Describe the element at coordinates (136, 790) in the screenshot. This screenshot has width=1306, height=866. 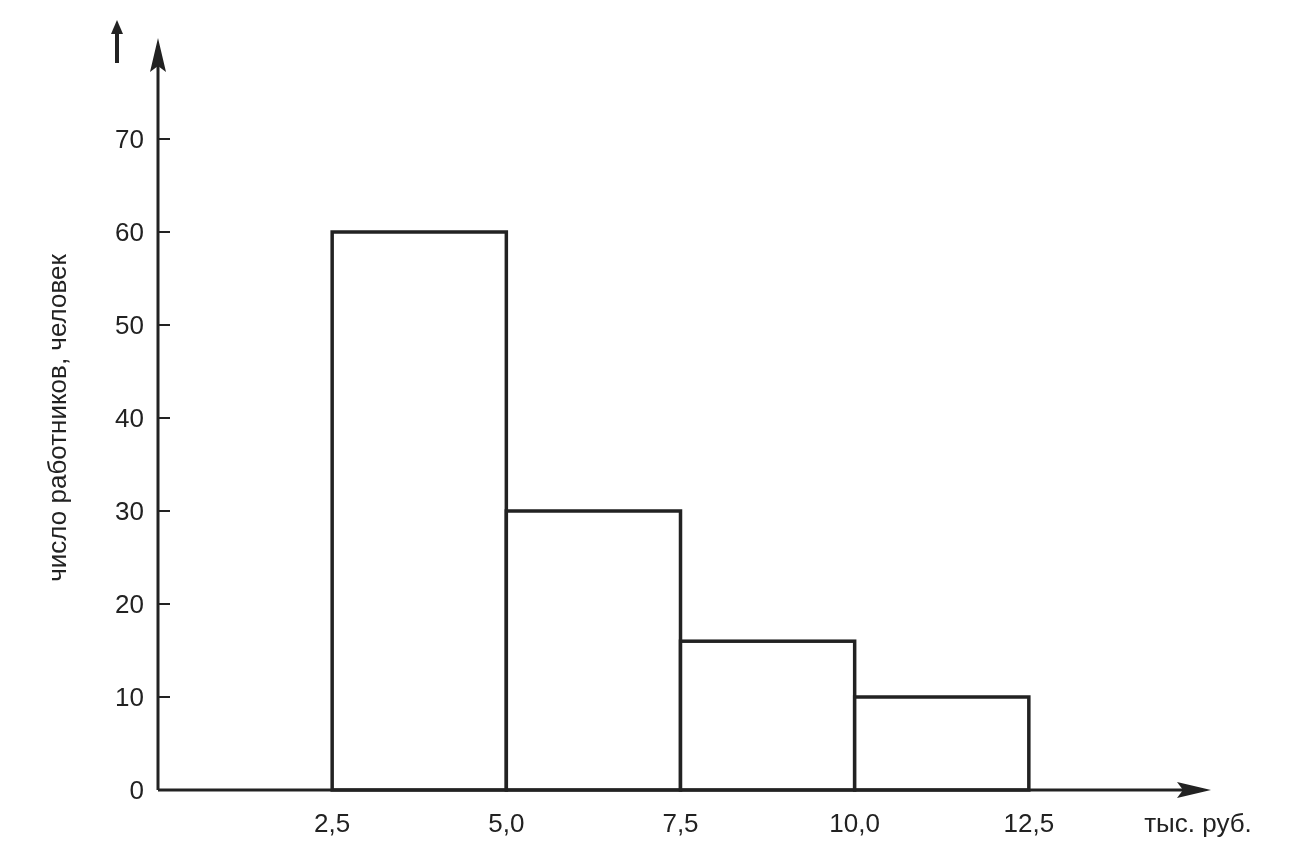
I see `y-tick-label: 0` at that location.